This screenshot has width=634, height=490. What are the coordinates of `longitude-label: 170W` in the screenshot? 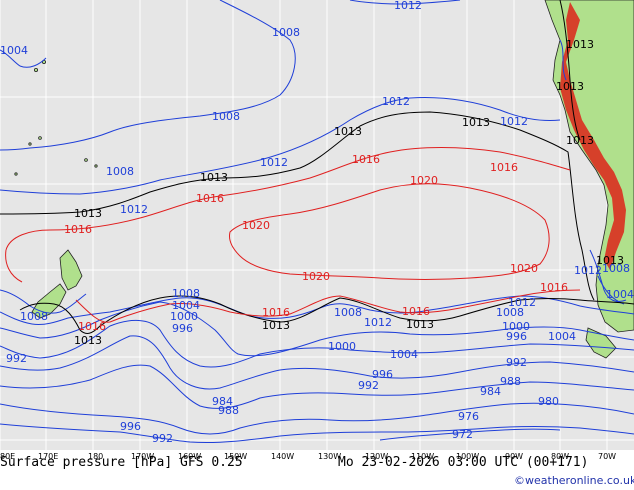 It's located at (142, 456).